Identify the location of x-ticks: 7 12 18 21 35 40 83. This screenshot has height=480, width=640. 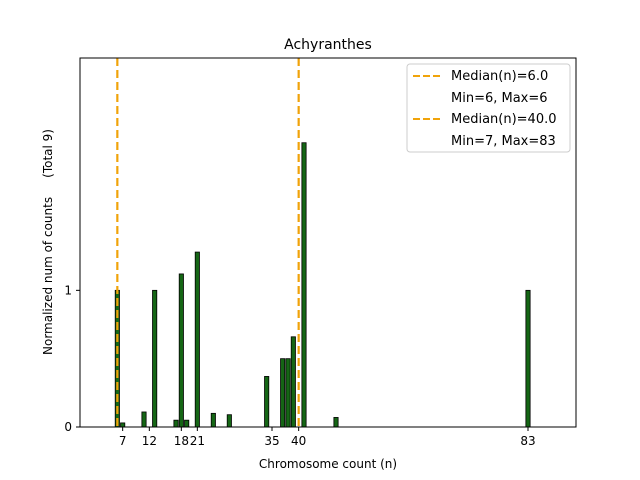
(327, 437).